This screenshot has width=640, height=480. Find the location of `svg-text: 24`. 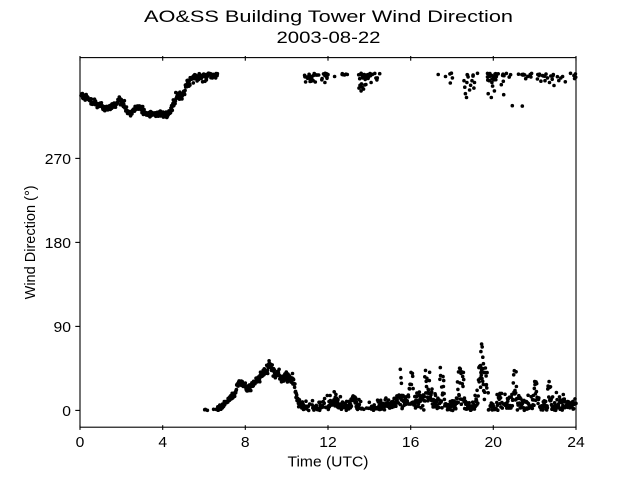

svg-text: 24 is located at coordinates (576, 443).